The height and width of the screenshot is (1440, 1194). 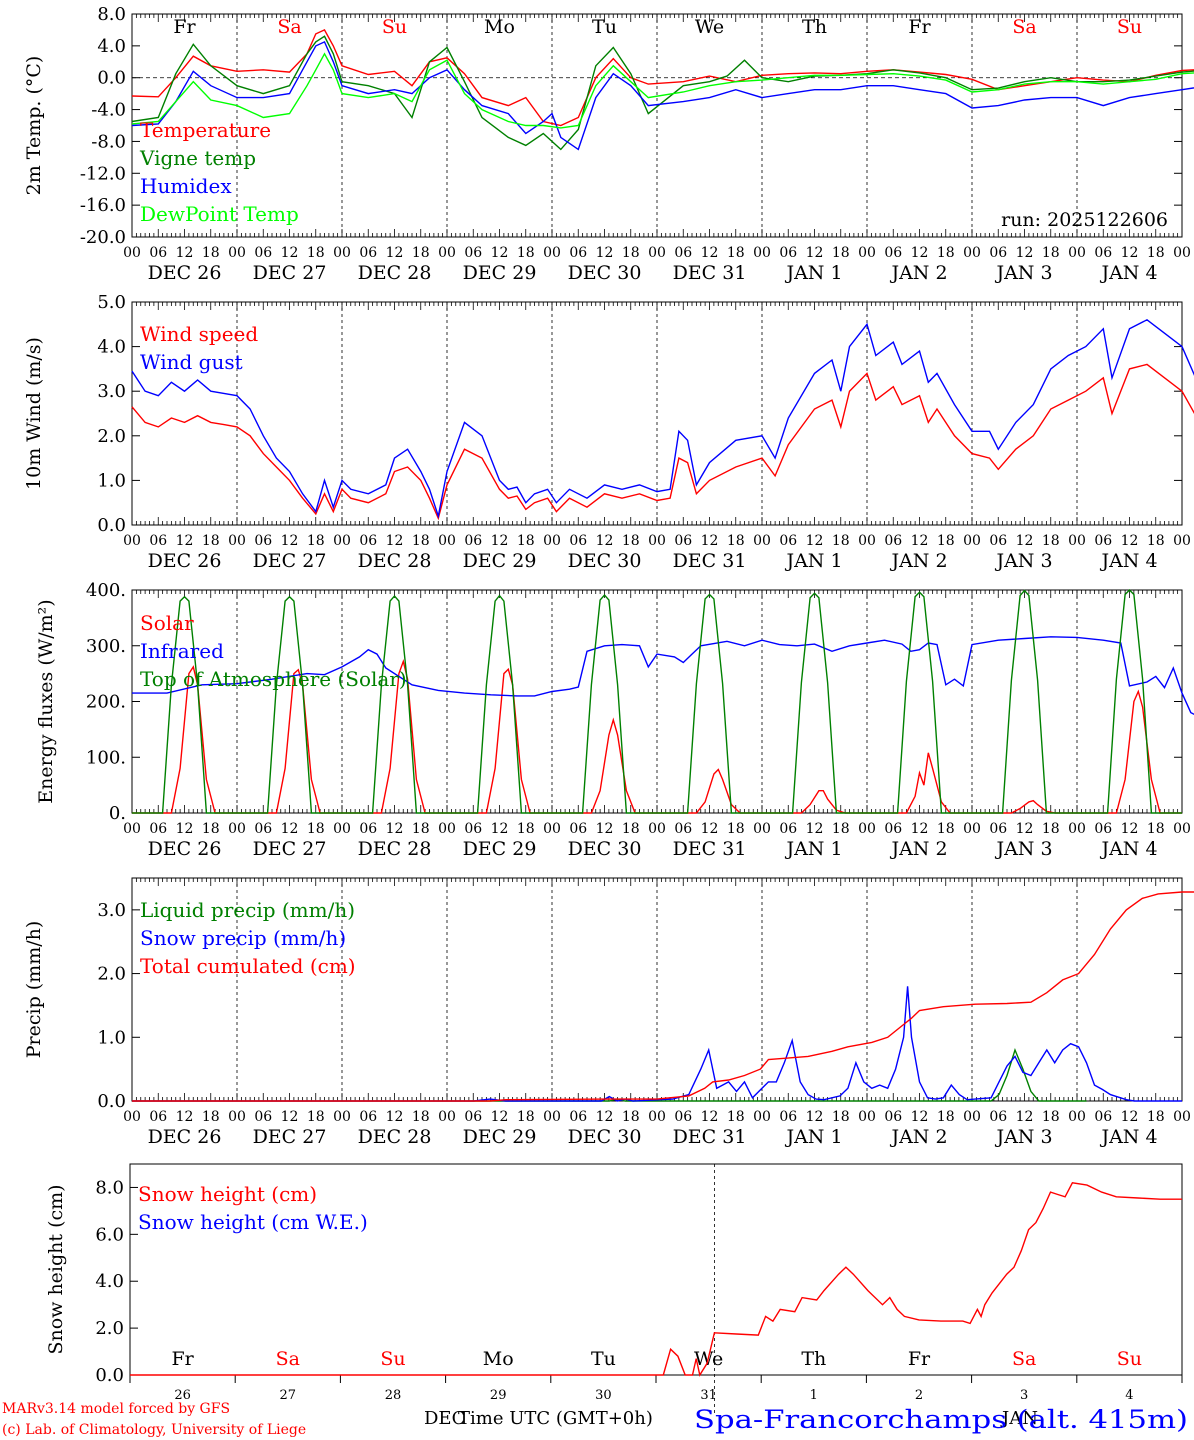 I want to click on day-label: DEC 26, so click(x=185, y=273).